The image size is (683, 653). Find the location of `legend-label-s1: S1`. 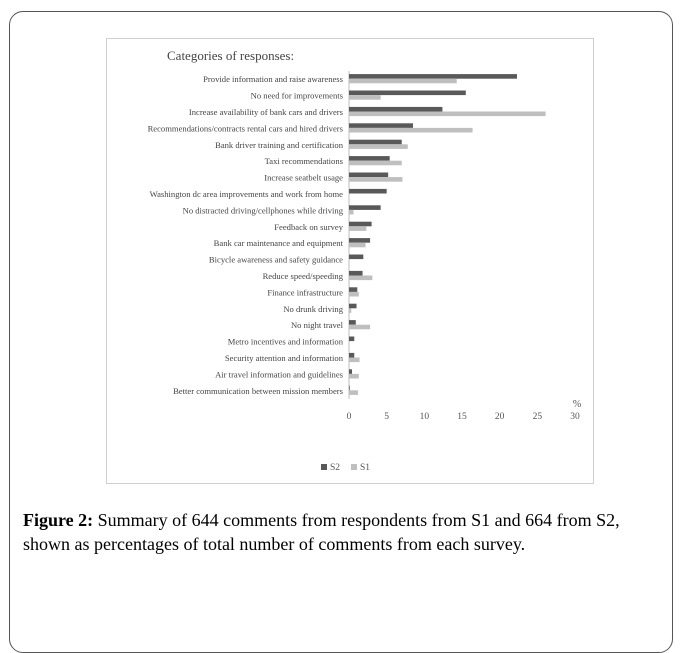

legend-label-s1: S1 is located at coordinates (365, 468).